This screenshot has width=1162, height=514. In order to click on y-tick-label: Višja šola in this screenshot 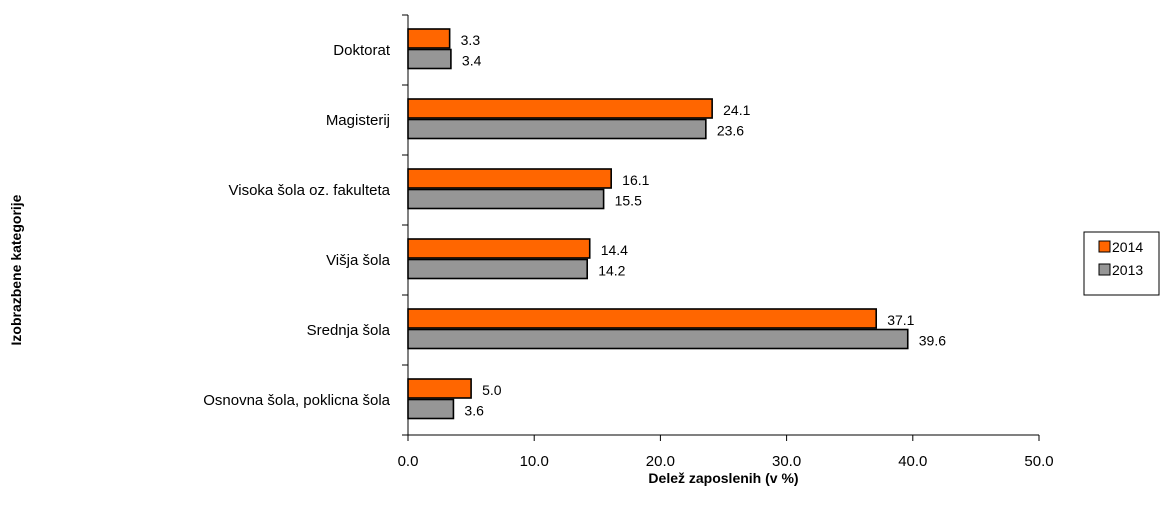, I will do `click(358, 260)`.